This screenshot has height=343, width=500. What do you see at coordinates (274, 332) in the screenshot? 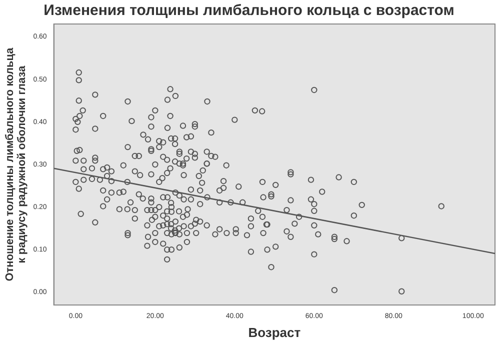
I see `x-axis-title: Возраст` at bounding box center [274, 332].